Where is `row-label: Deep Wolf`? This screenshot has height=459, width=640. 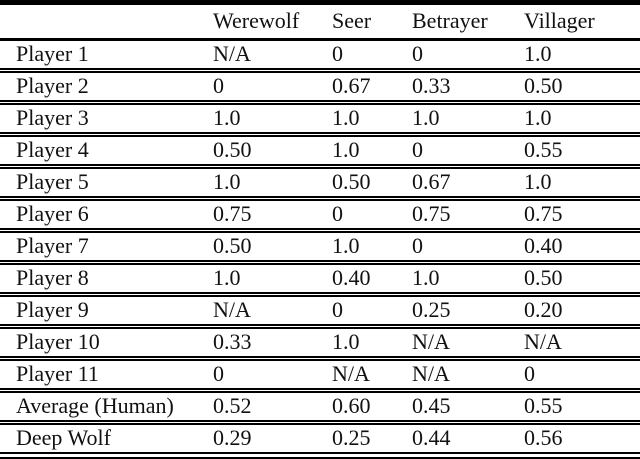
row-label: Deep Wolf is located at coordinates (106, 439).